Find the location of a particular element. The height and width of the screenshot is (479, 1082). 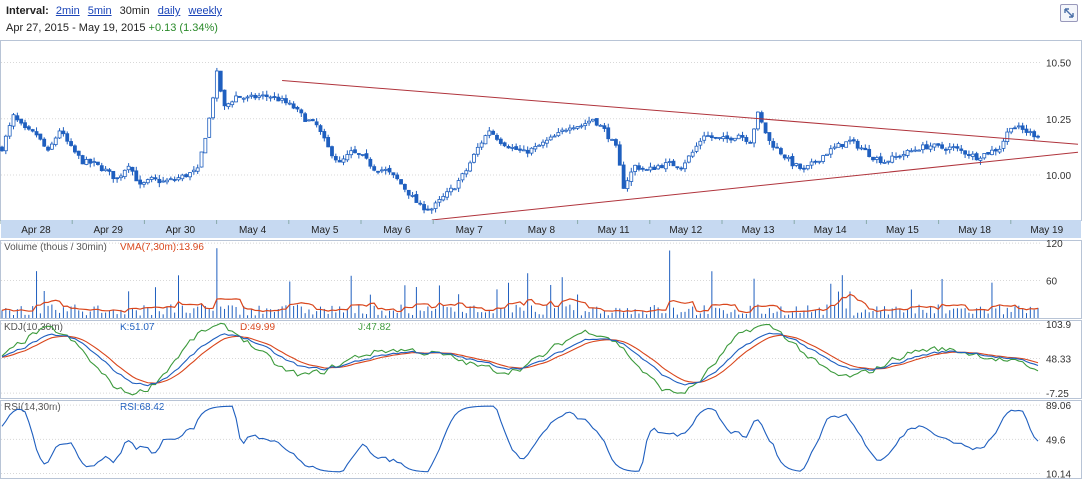

kdj-k-line is located at coordinates (520, 359).